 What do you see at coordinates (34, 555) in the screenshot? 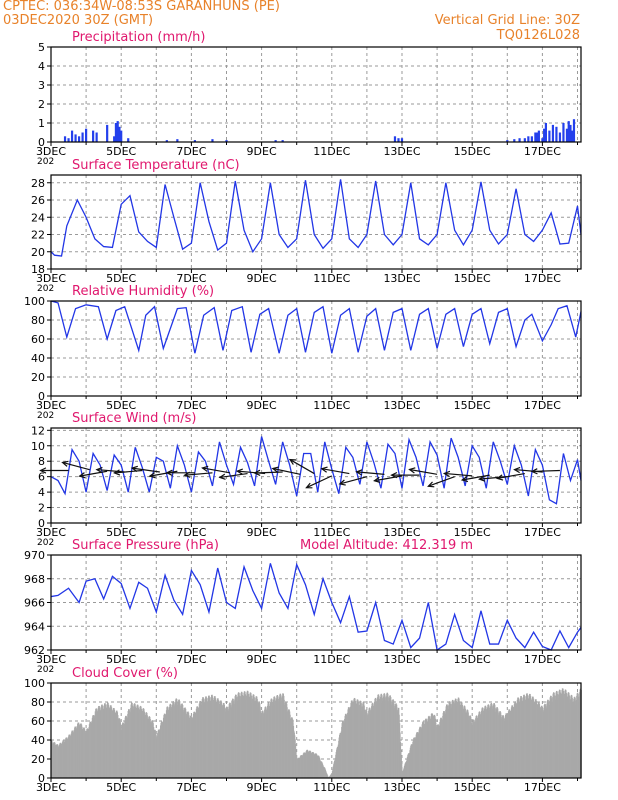
I see `y-tick-label: 970` at bounding box center [34, 555].